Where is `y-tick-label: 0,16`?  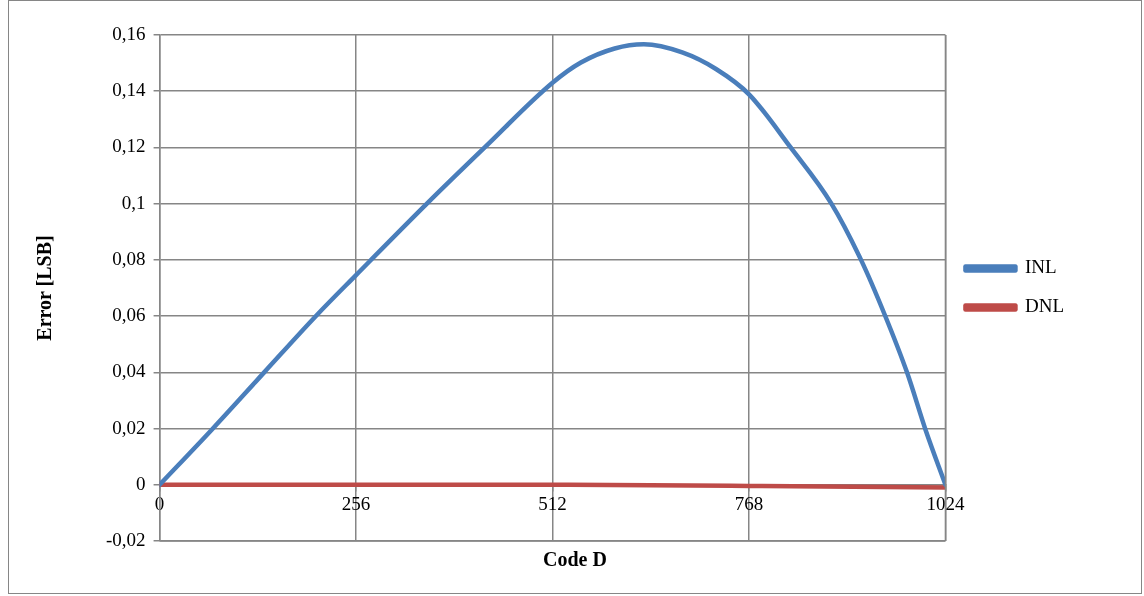 y-tick-label: 0,16 is located at coordinates (129, 33).